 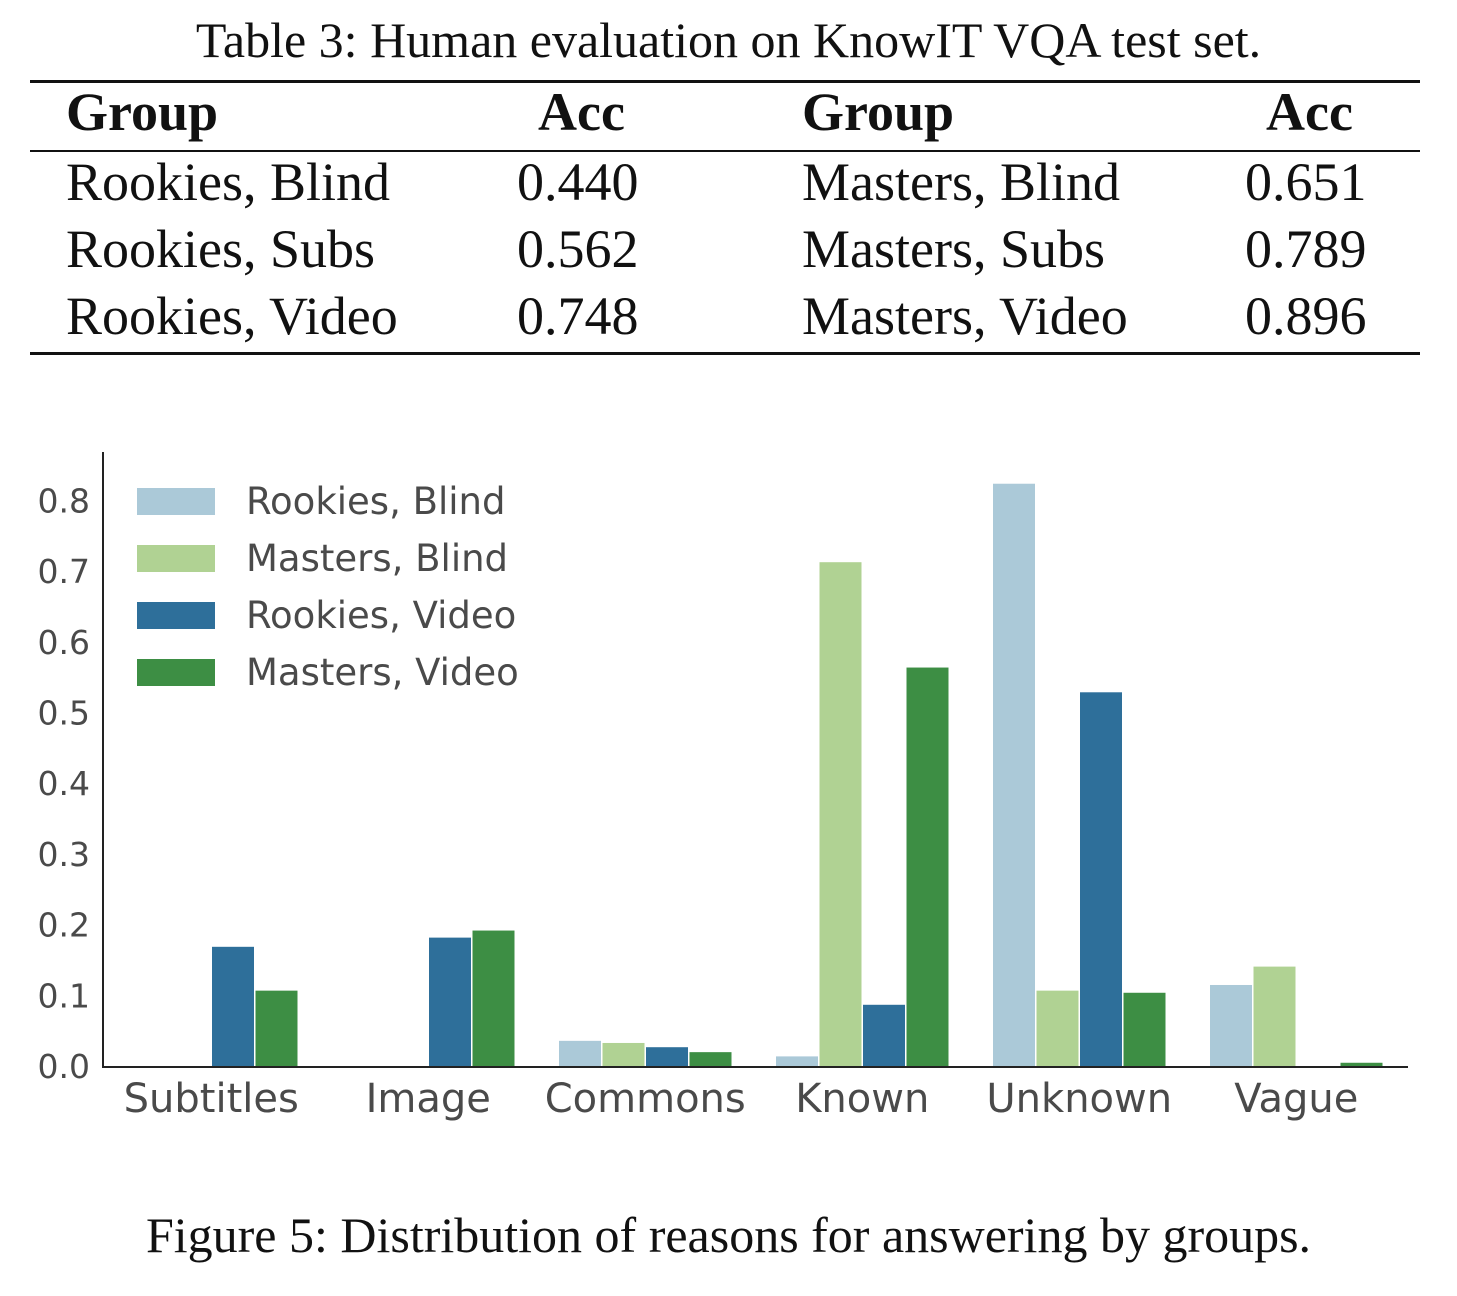 What do you see at coordinates (211, 1099) in the screenshot?
I see `x-tick-label: Subtitles` at bounding box center [211, 1099].